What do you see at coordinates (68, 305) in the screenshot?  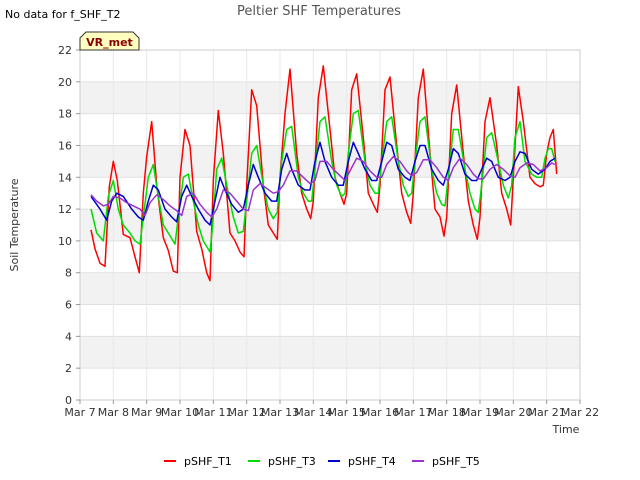 I see `y-tick-label: 6` at bounding box center [68, 305].